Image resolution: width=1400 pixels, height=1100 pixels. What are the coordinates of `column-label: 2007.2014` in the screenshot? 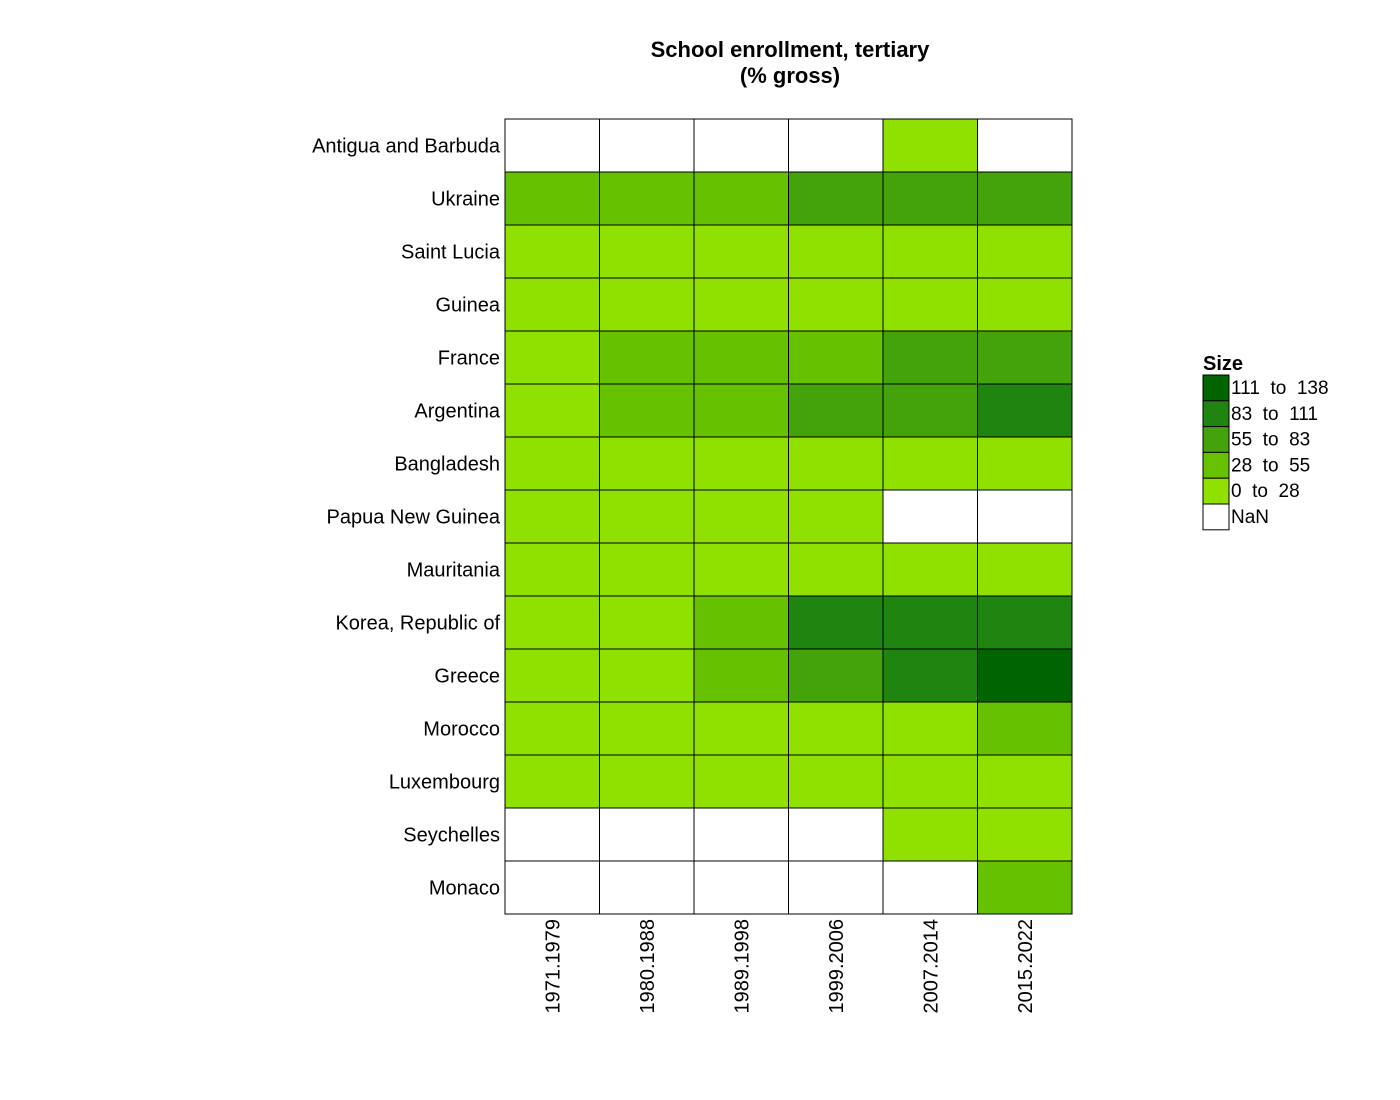 It's located at (931, 966).